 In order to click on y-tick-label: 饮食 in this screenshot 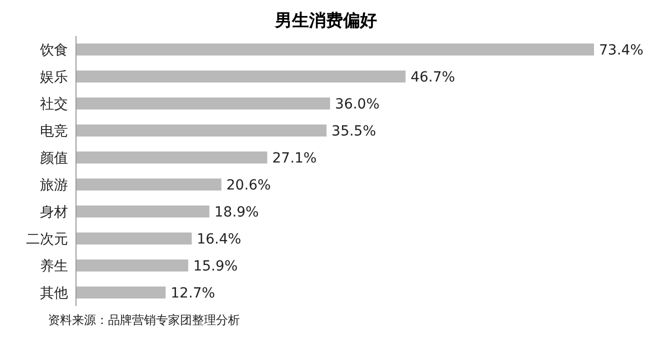, I will do `click(53, 50)`.